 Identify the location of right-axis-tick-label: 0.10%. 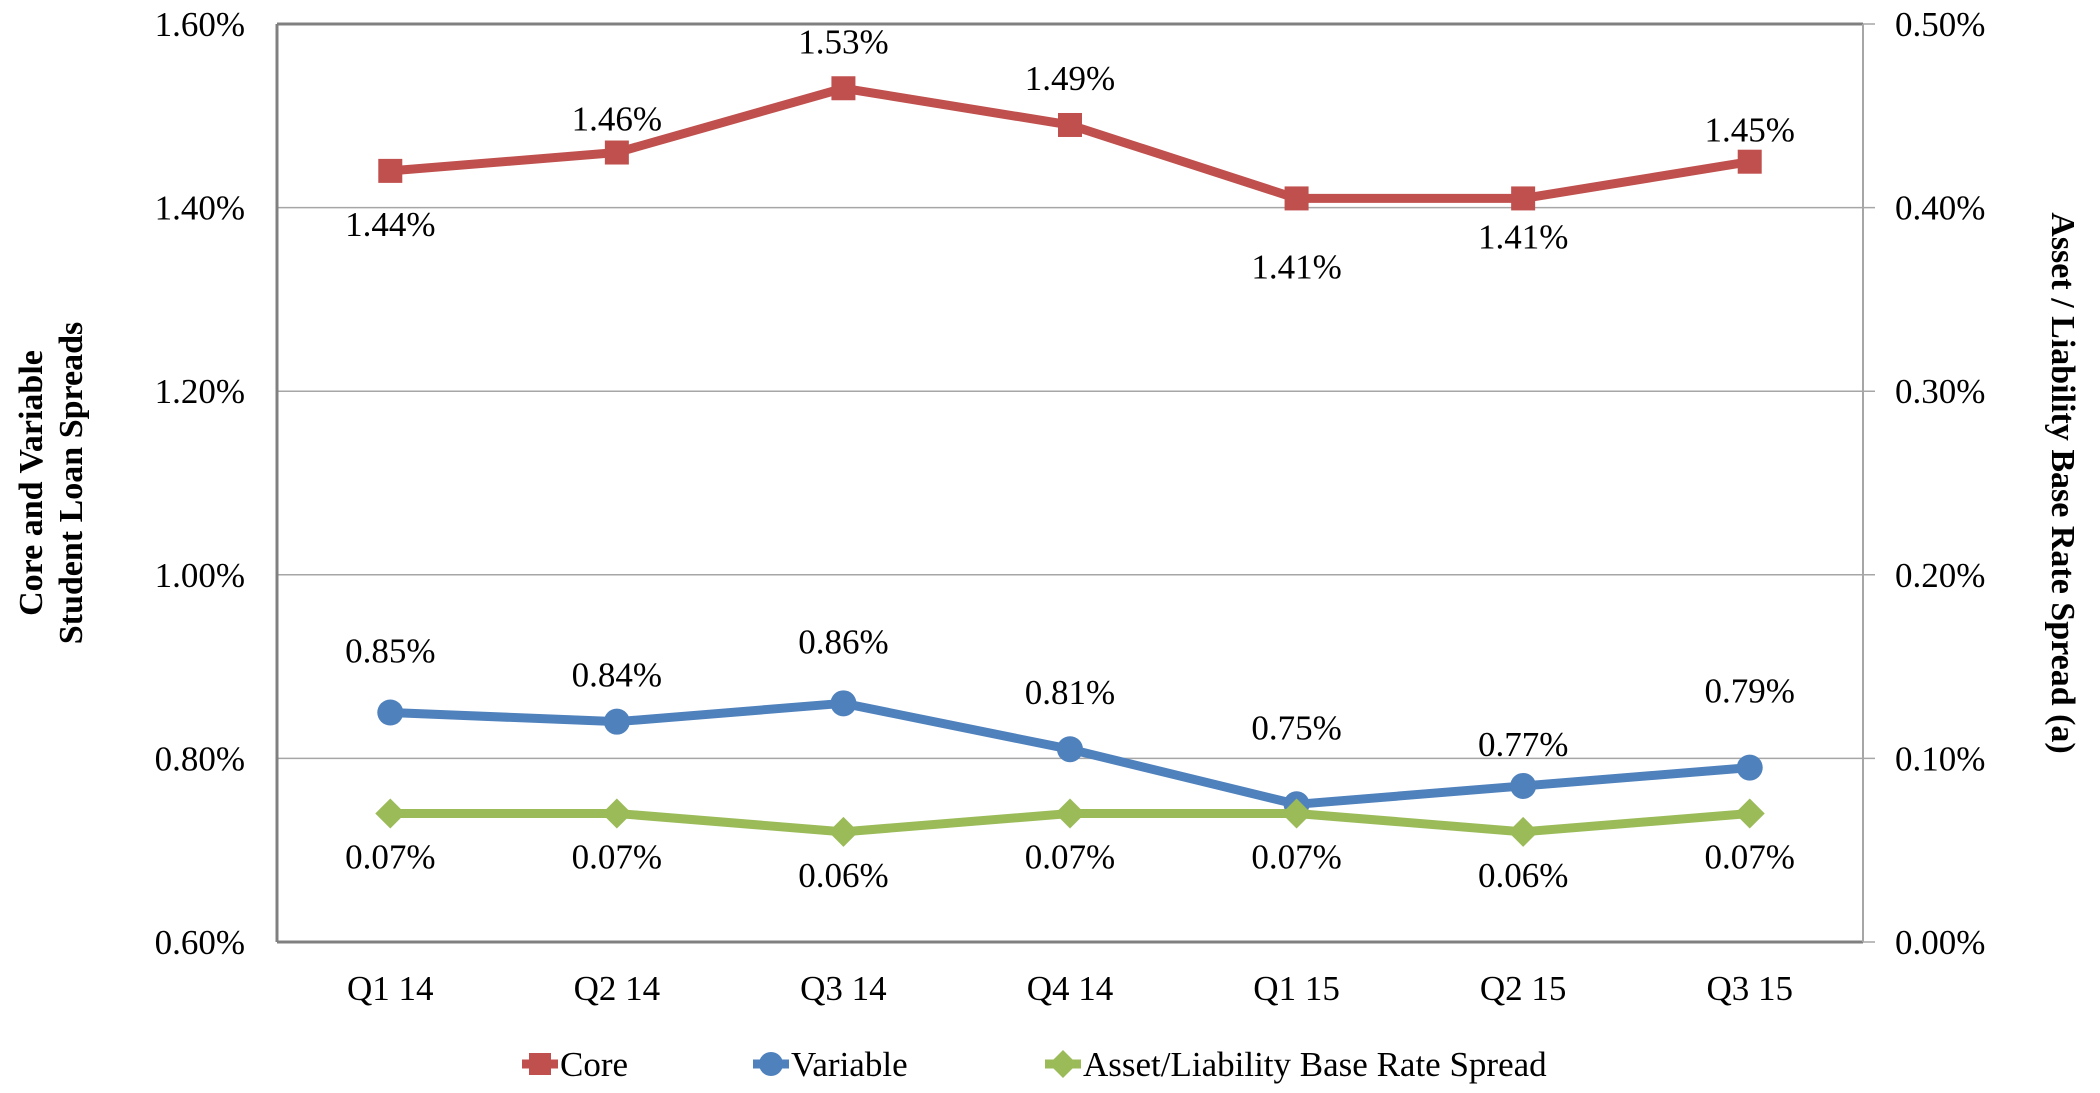
(1940, 758).